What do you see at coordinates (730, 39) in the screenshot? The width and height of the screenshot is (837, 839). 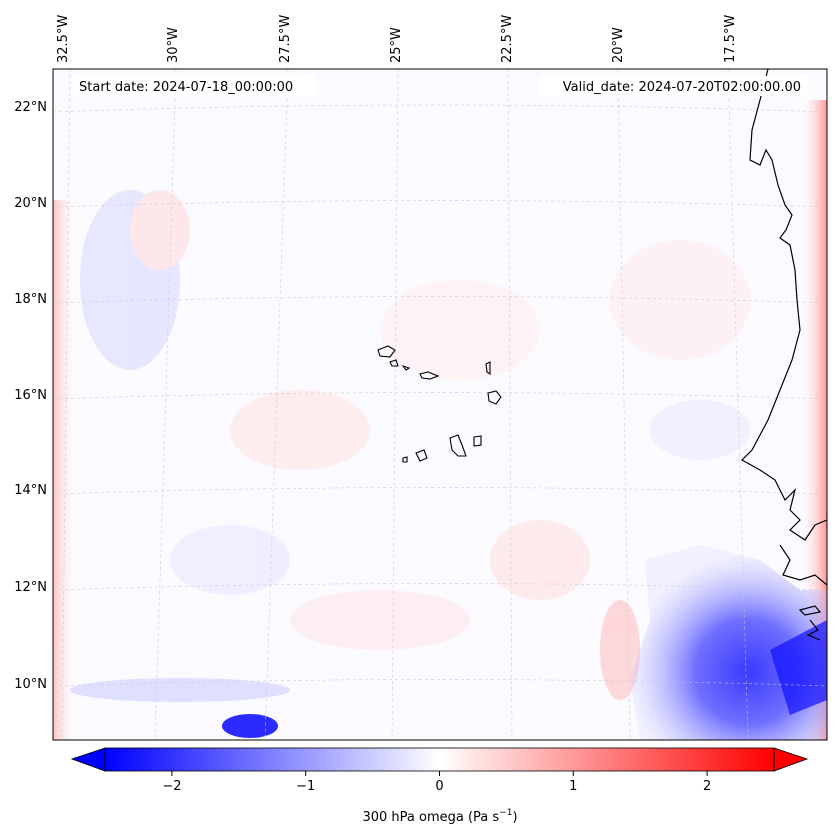 I see `lon-label-17-5w: 17.5°W` at bounding box center [730, 39].